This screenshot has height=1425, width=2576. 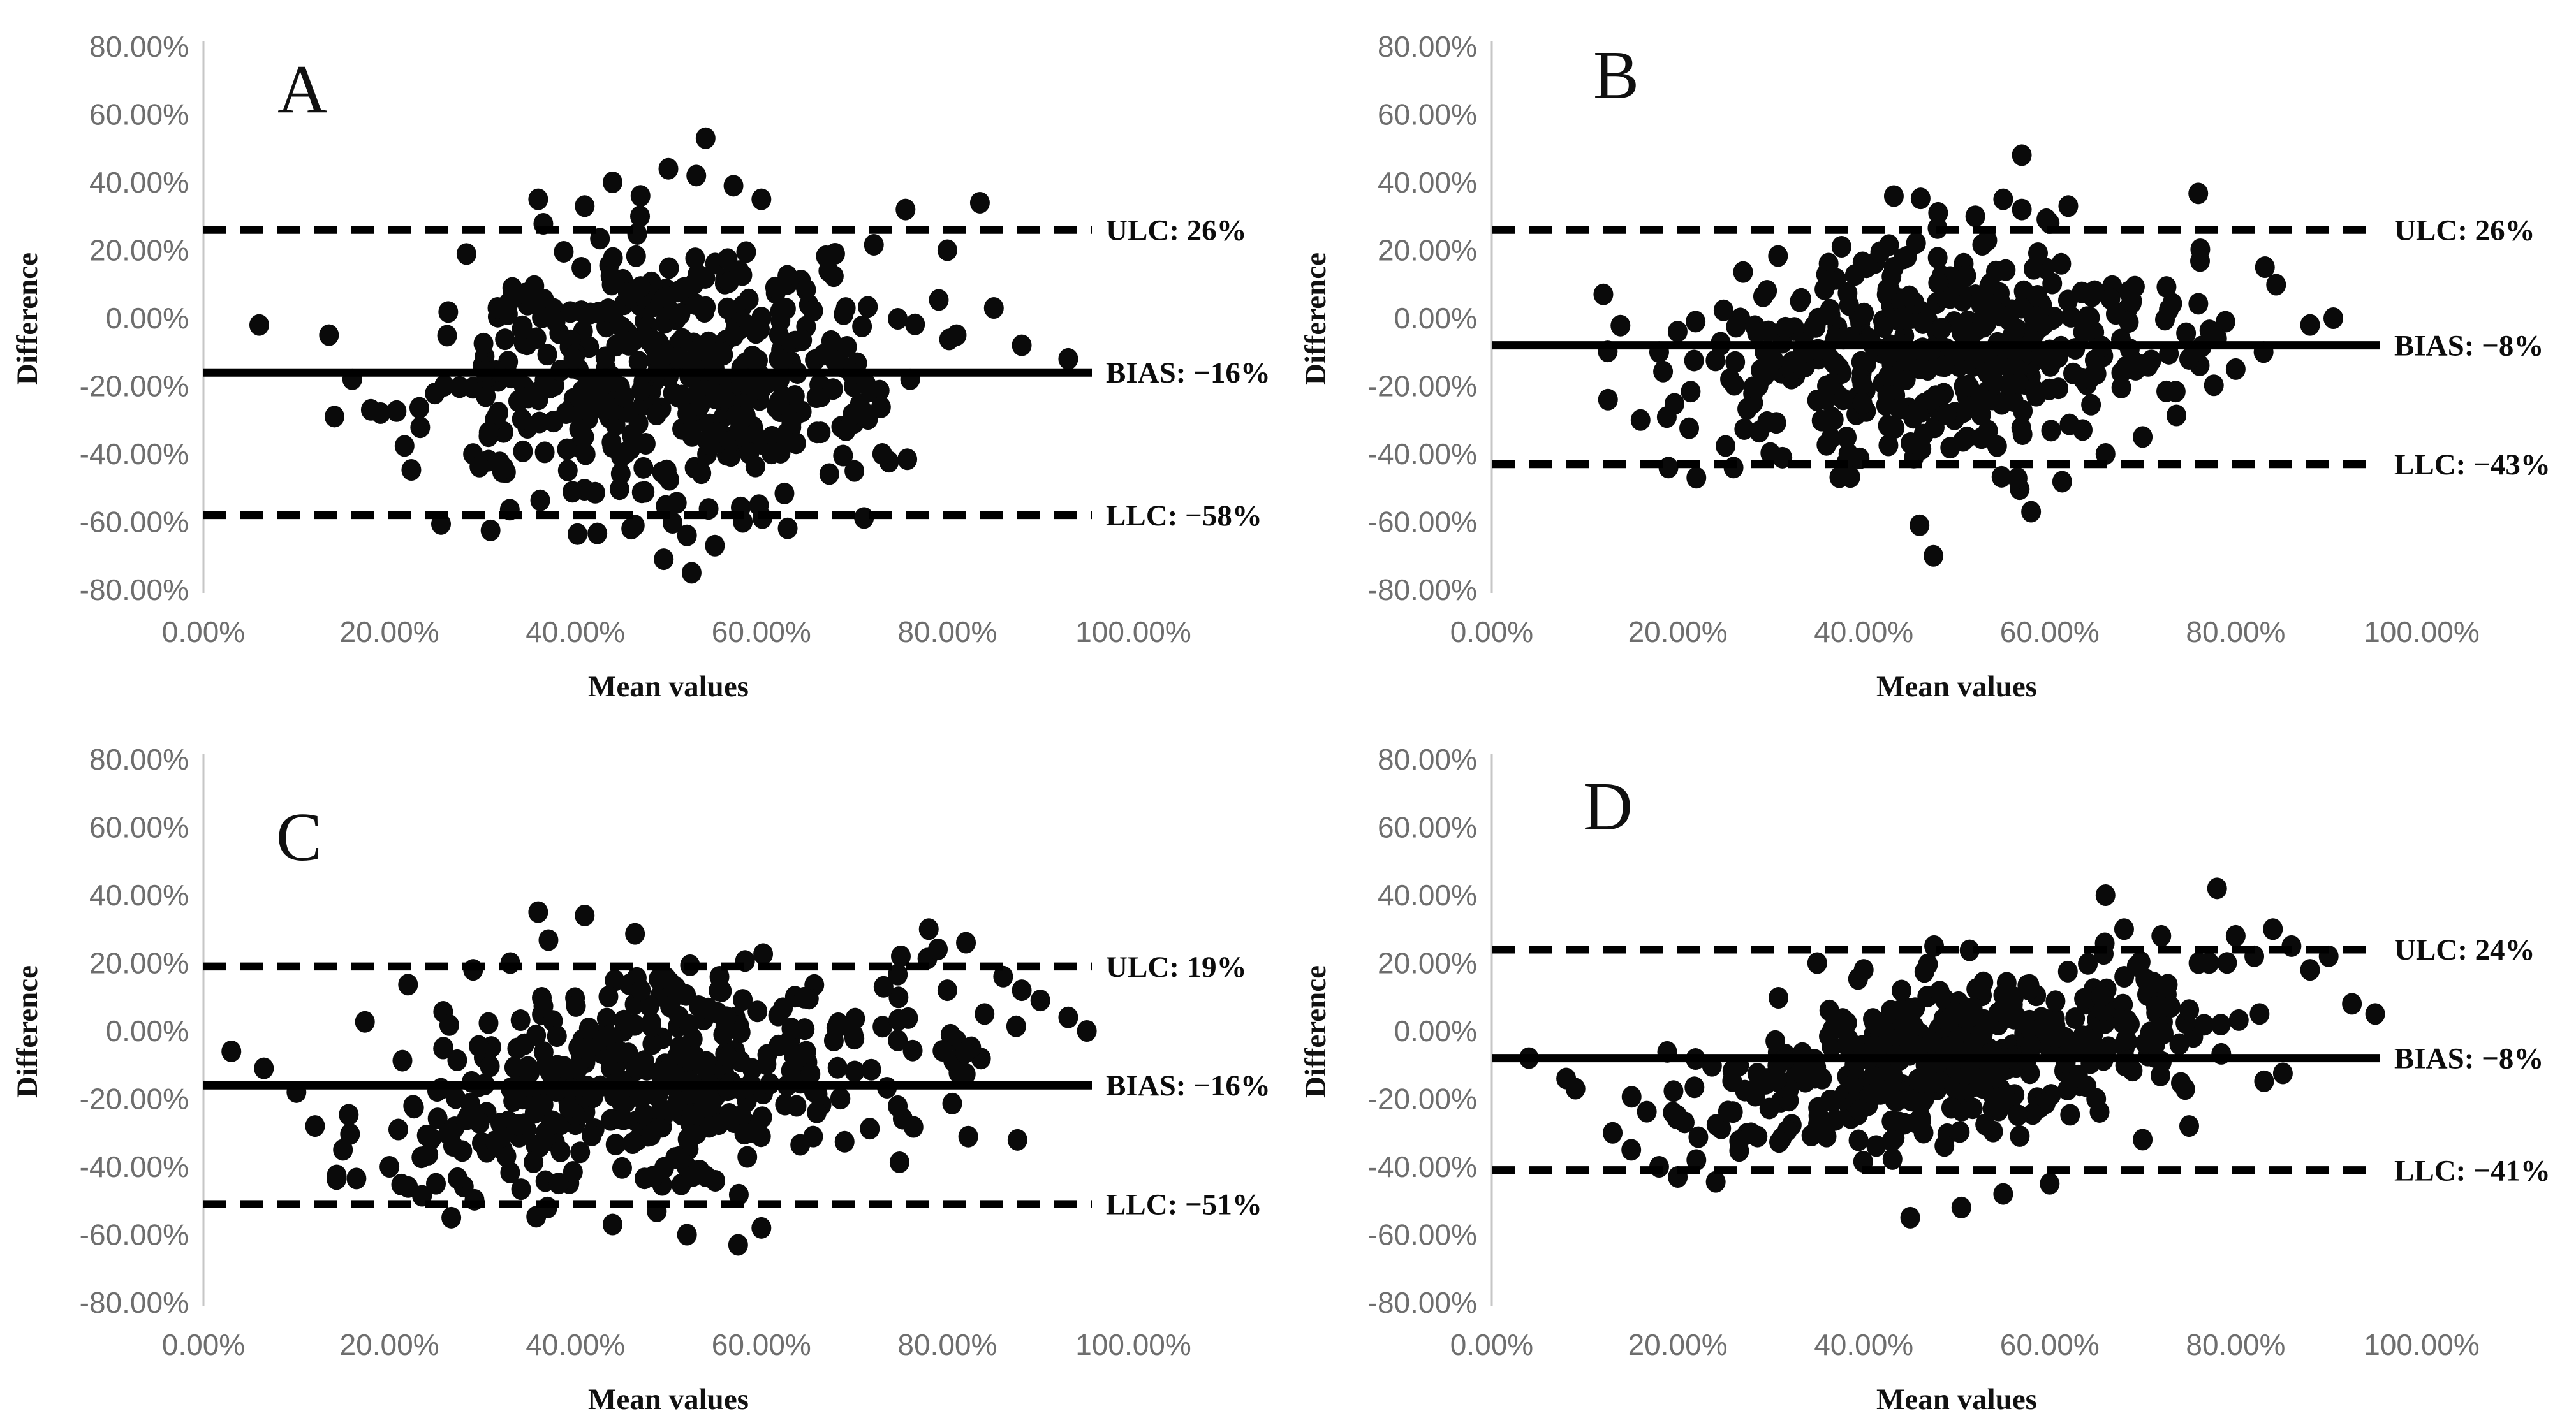 What do you see at coordinates (134, 454) in the screenshot?
I see `y-tick-label: -40.00%` at bounding box center [134, 454].